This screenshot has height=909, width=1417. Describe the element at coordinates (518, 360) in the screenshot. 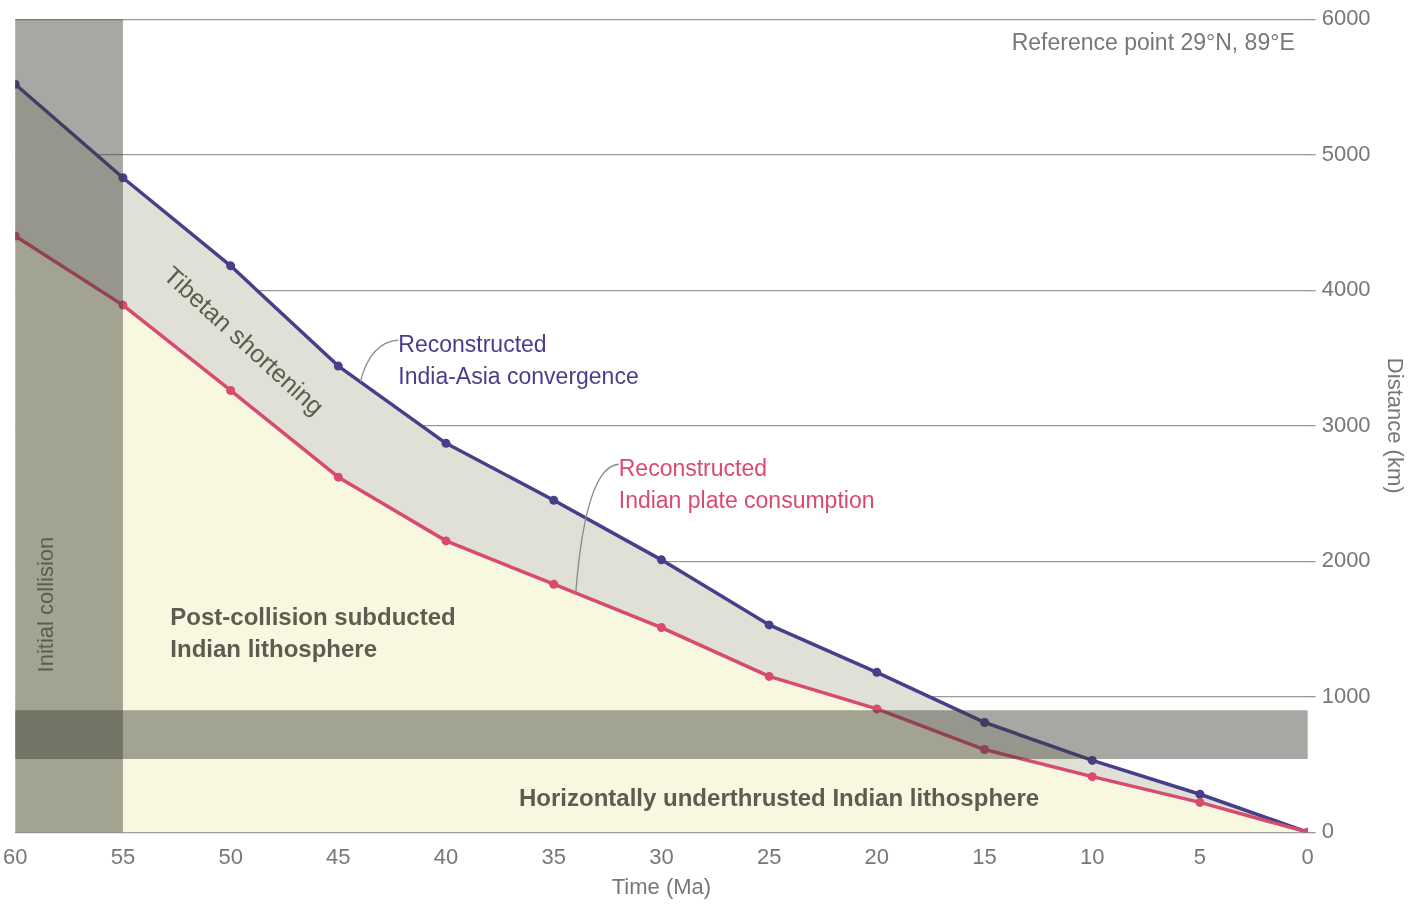

I see `series-label: Reconstructed India-Asia convergence` at that location.